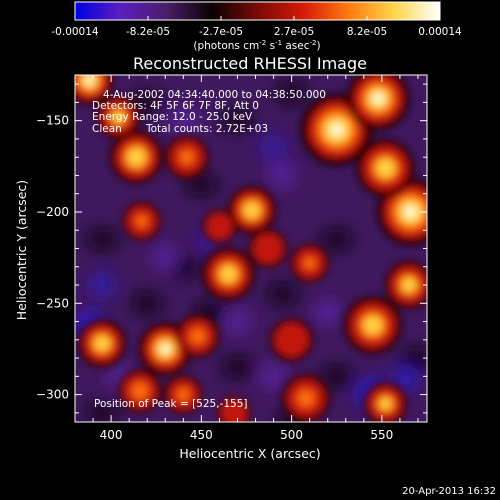  I want to click on y-axis-label: Heliocentric Y (arcsec), so click(21, 250).